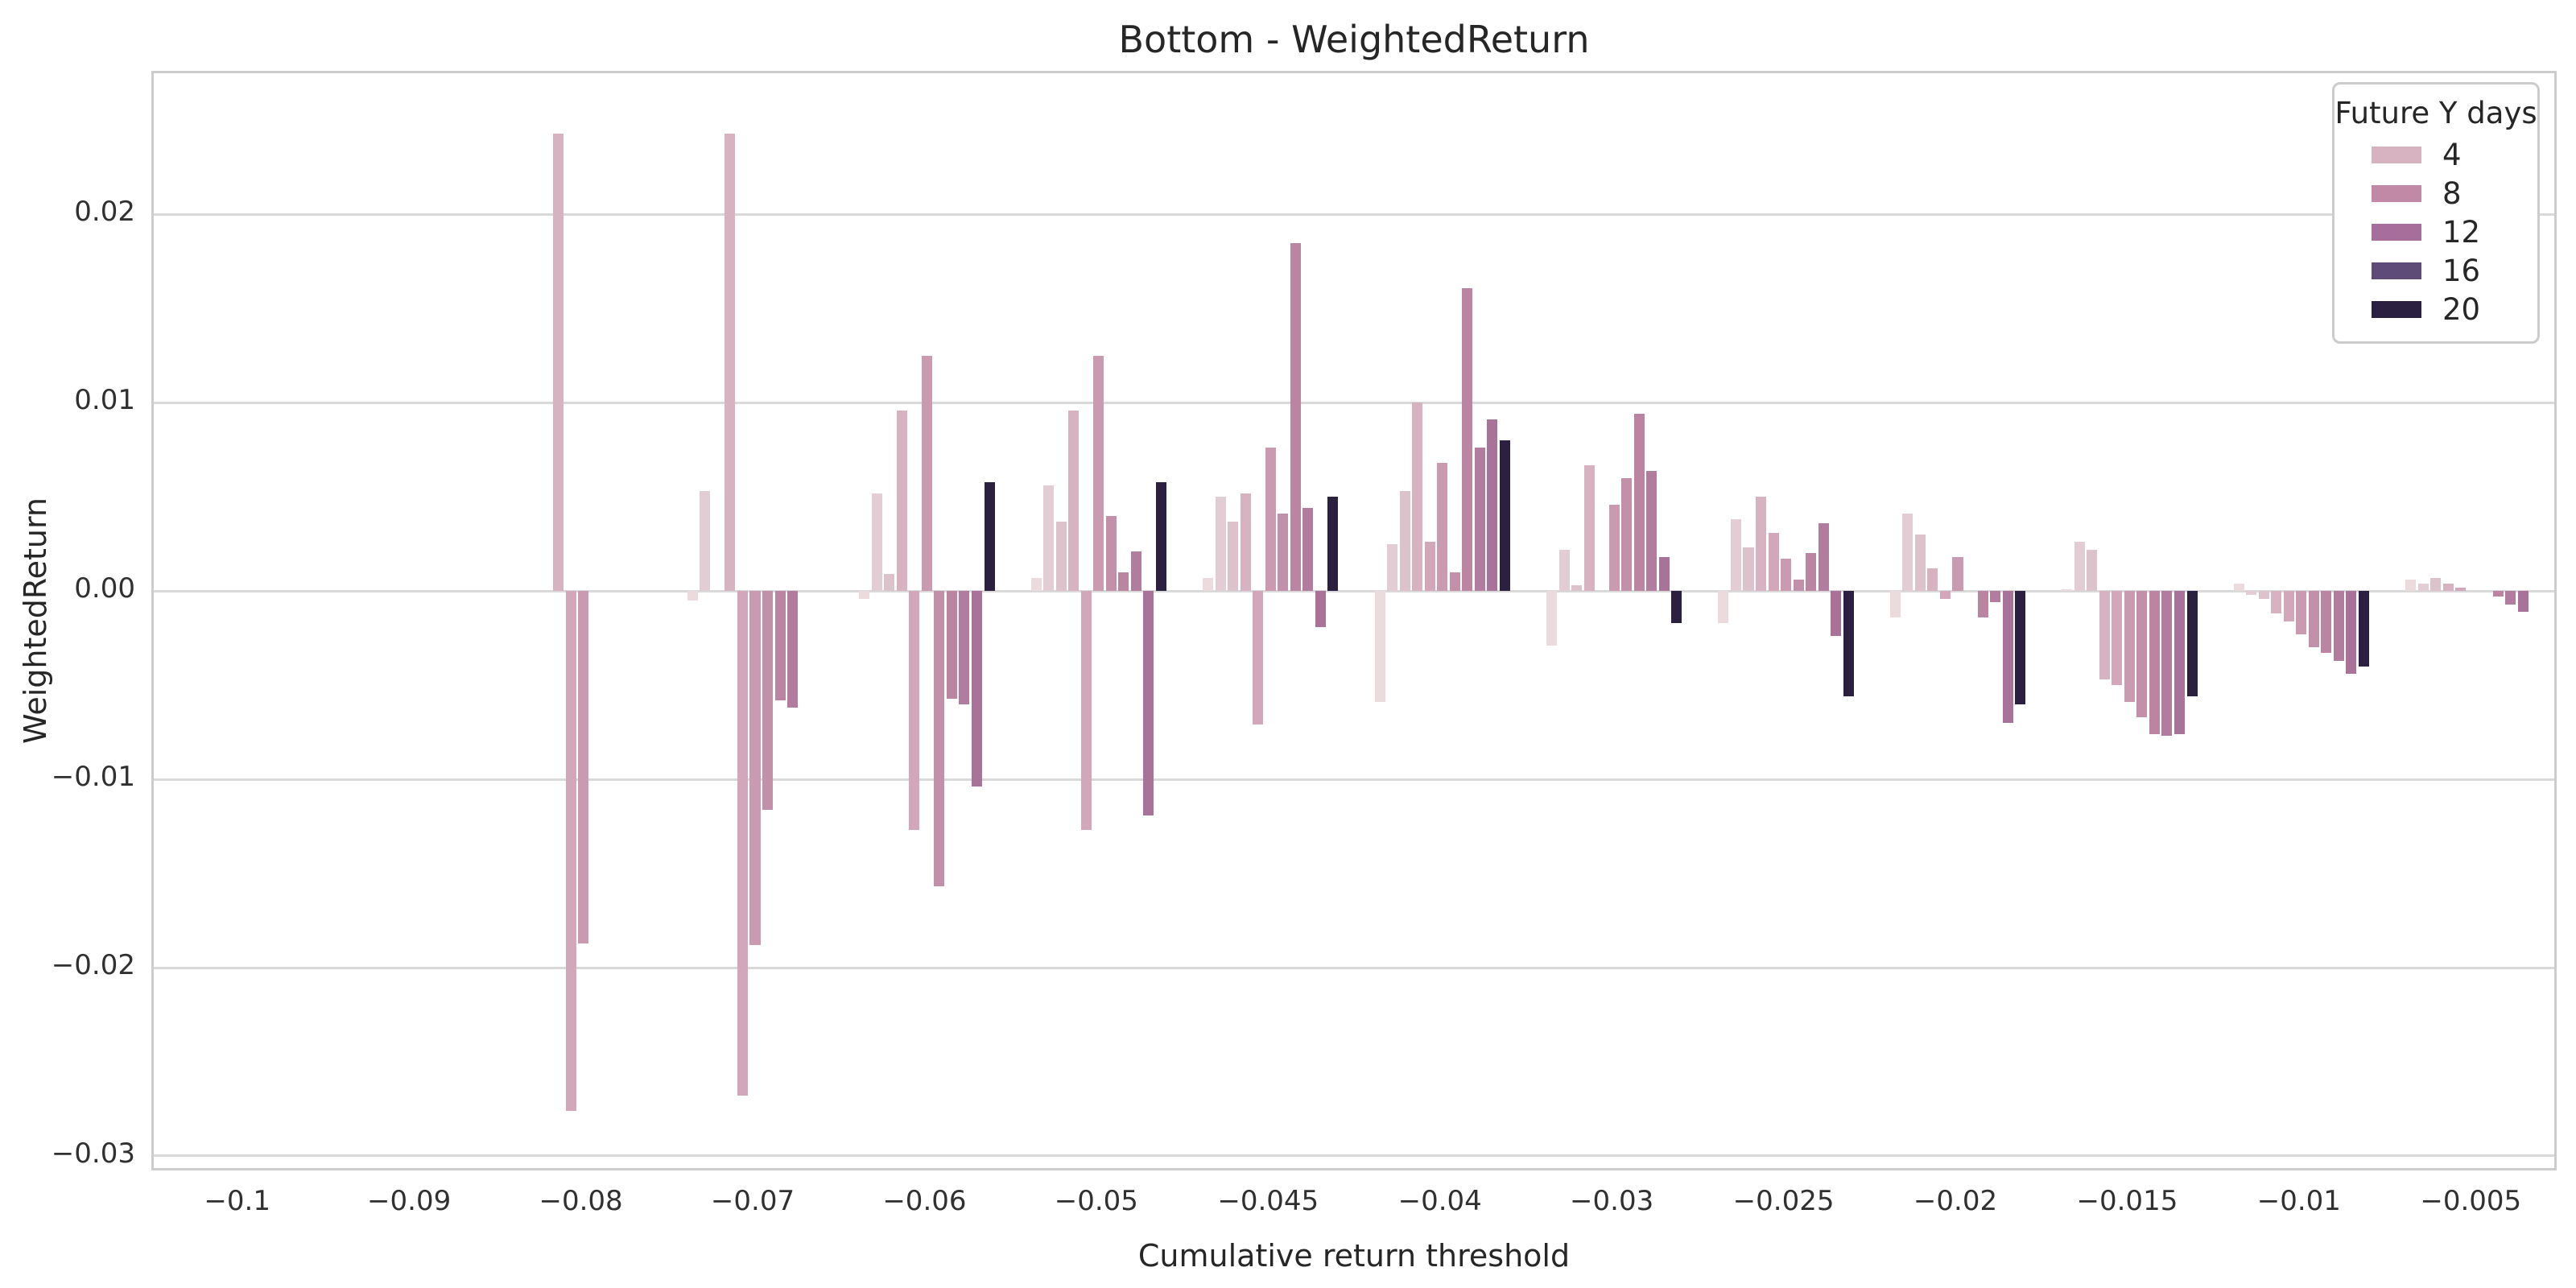 This screenshot has width=2576, height=1288. Describe the element at coordinates (581, 1201) in the screenshot. I see `x-tick-label: −0.08` at that location.